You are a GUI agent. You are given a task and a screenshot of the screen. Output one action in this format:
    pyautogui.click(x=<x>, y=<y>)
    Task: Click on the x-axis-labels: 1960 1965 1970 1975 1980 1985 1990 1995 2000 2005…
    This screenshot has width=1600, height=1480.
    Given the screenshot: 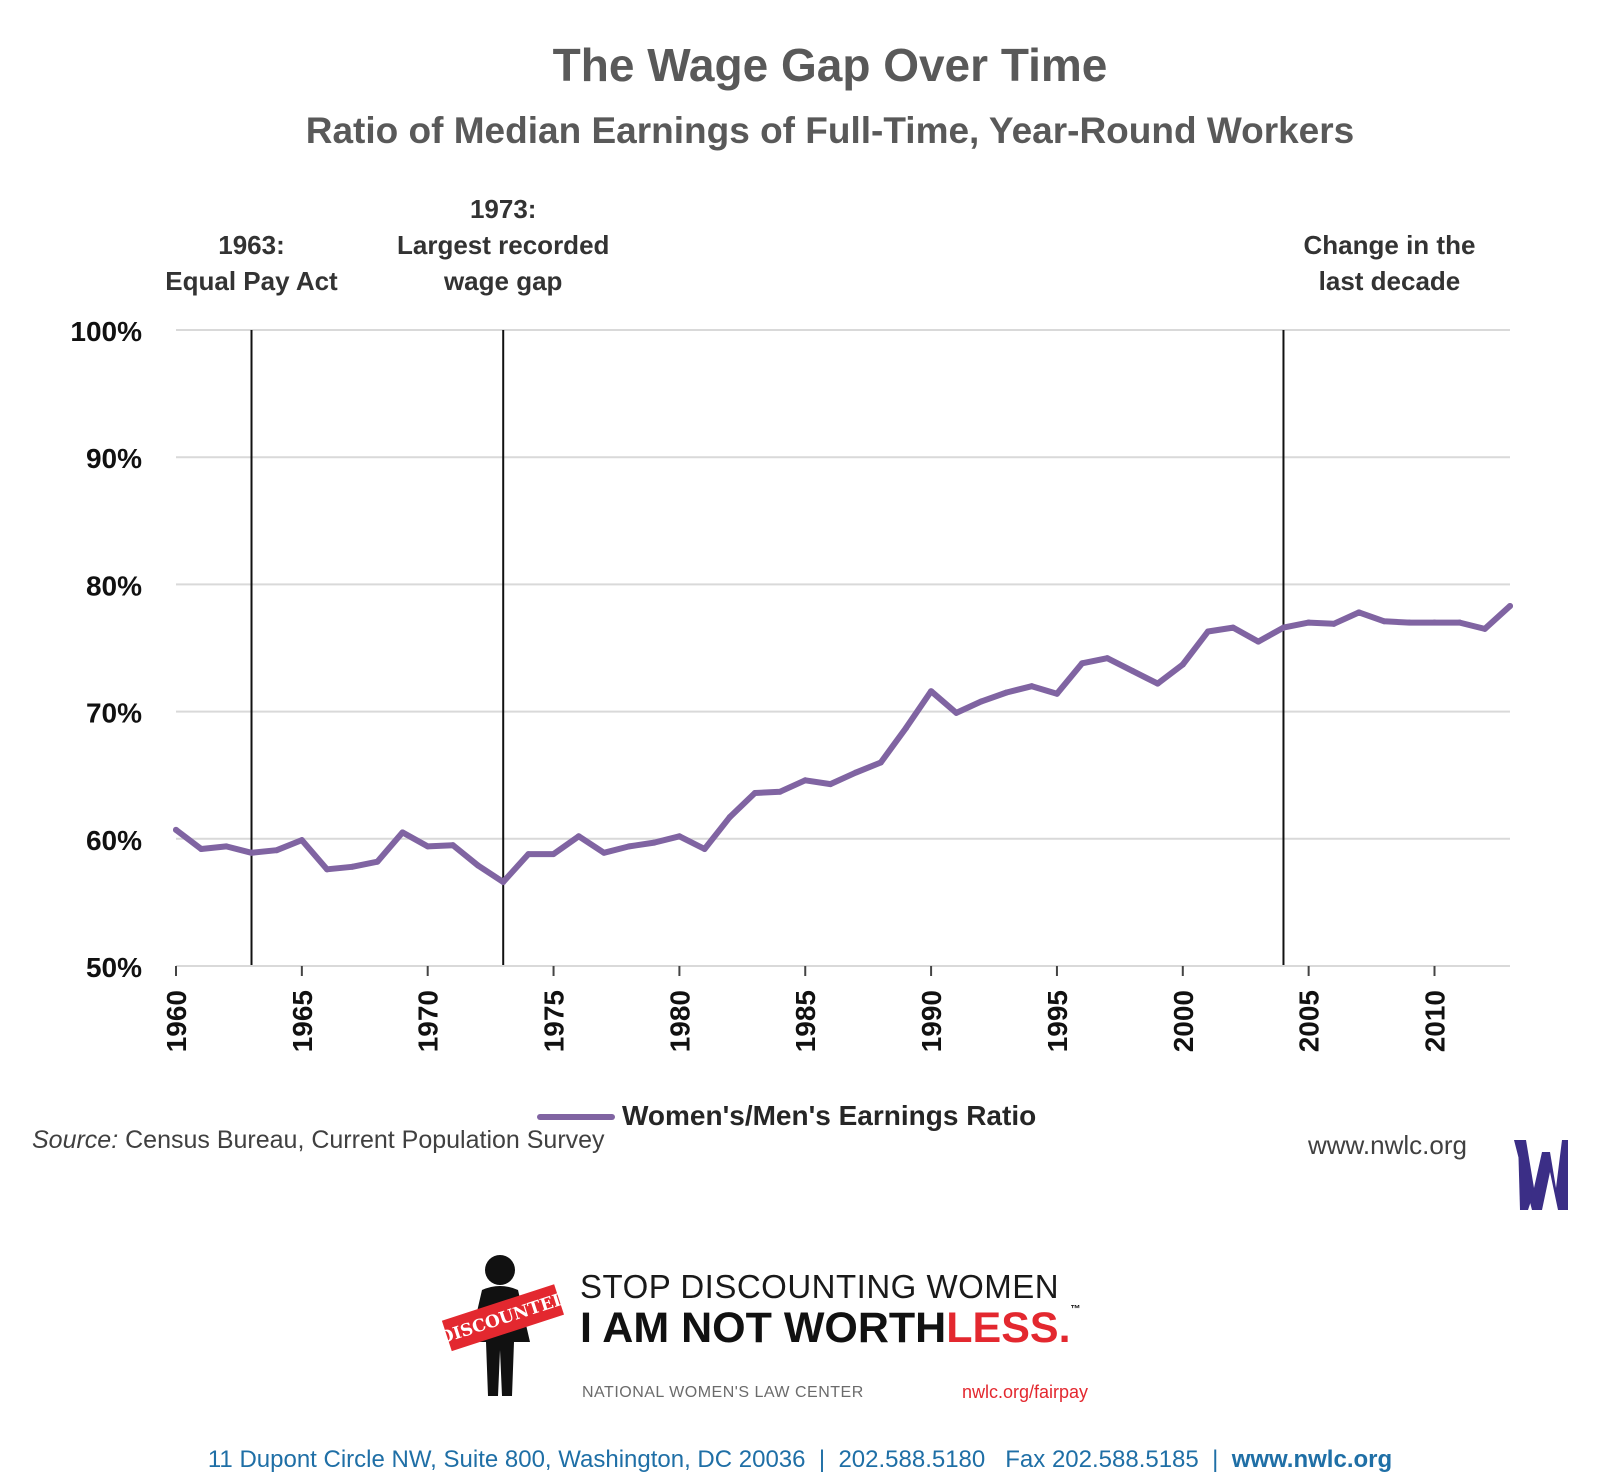 What is the action you would take?
    pyautogui.click(x=805, y=1021)
    